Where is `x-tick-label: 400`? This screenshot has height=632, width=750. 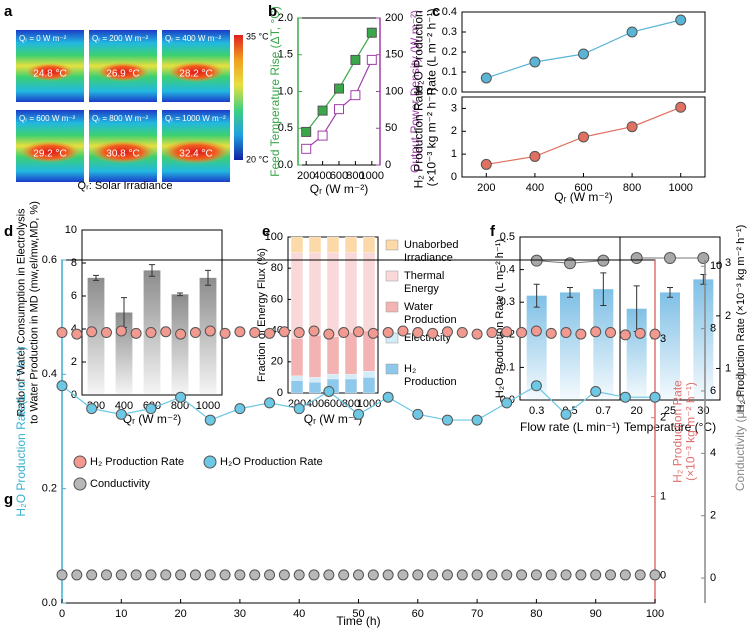 x-tick-label: 400 is located at coordinates (124, 406).